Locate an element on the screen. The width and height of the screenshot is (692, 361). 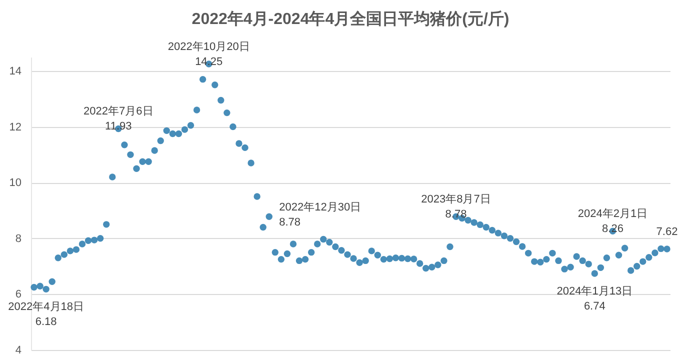
data-label: 2022年7月6日 11.93 is located at coordinates (119, 119).